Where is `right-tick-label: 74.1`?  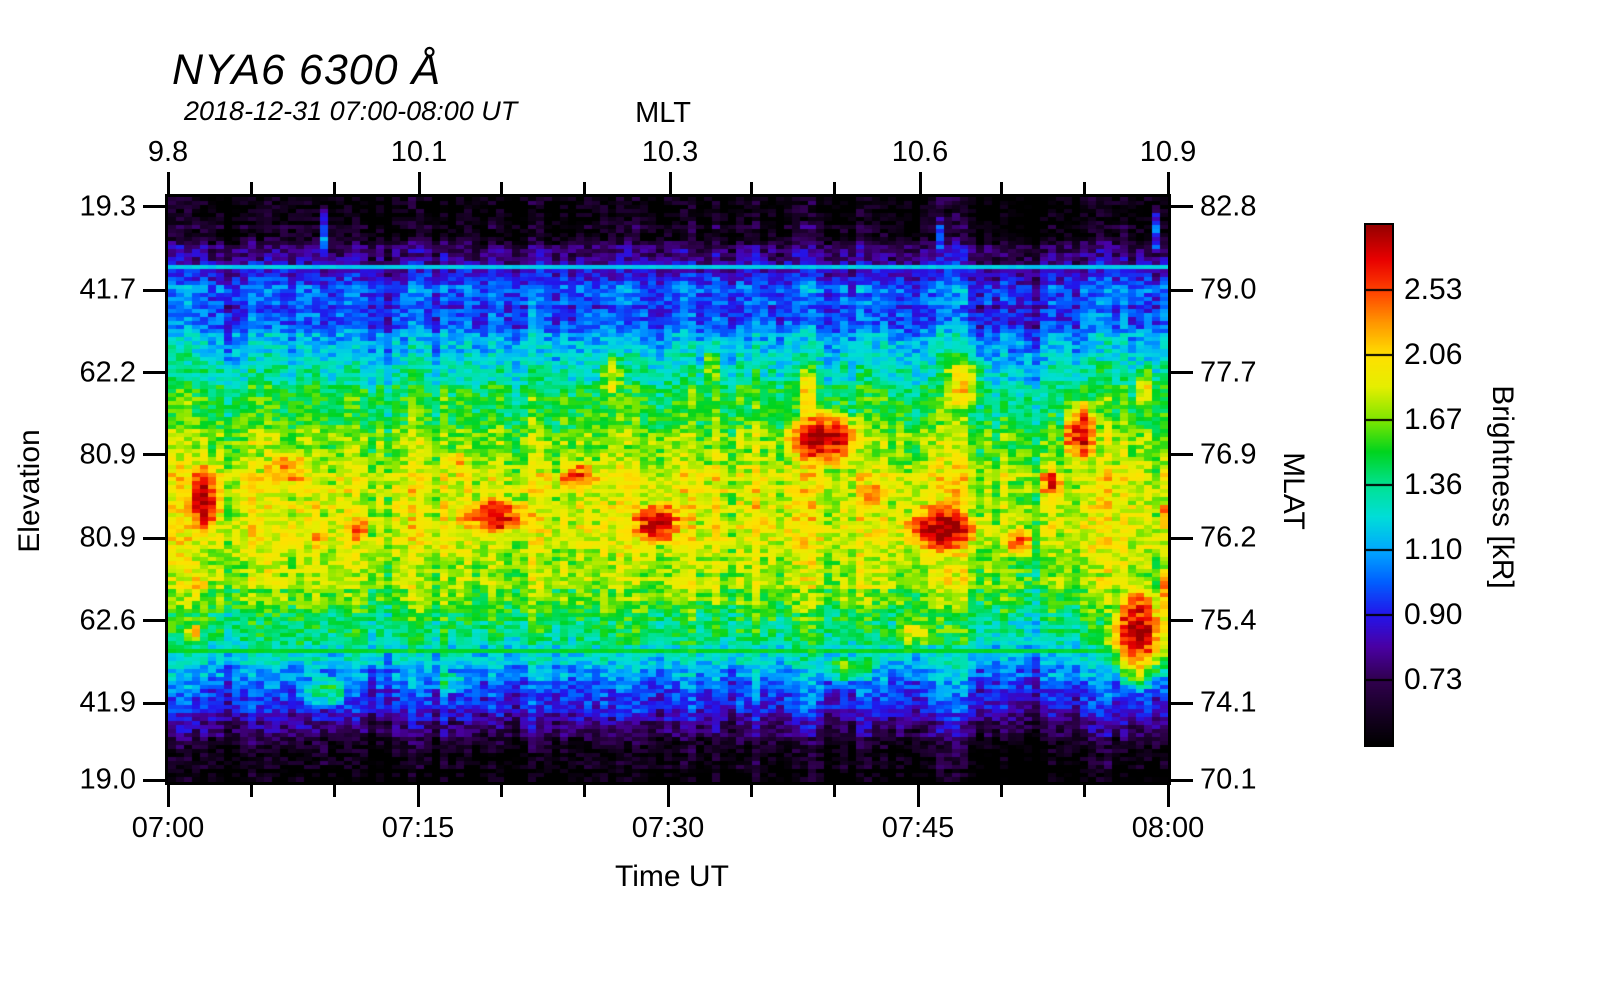 right-tick-label: 74.1 is located at coordinates (1228, 702).